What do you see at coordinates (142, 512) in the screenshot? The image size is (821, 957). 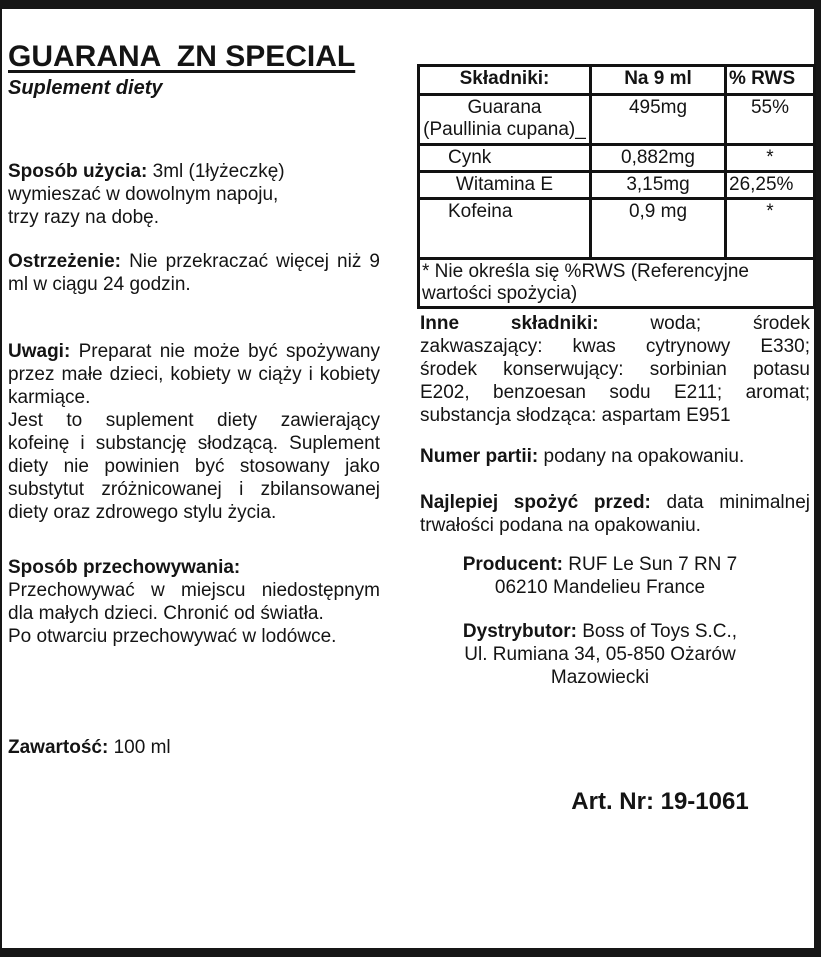 I see `notes-line: diety oraz zdrowego stylu życia.` at bounding box center [142, 512].